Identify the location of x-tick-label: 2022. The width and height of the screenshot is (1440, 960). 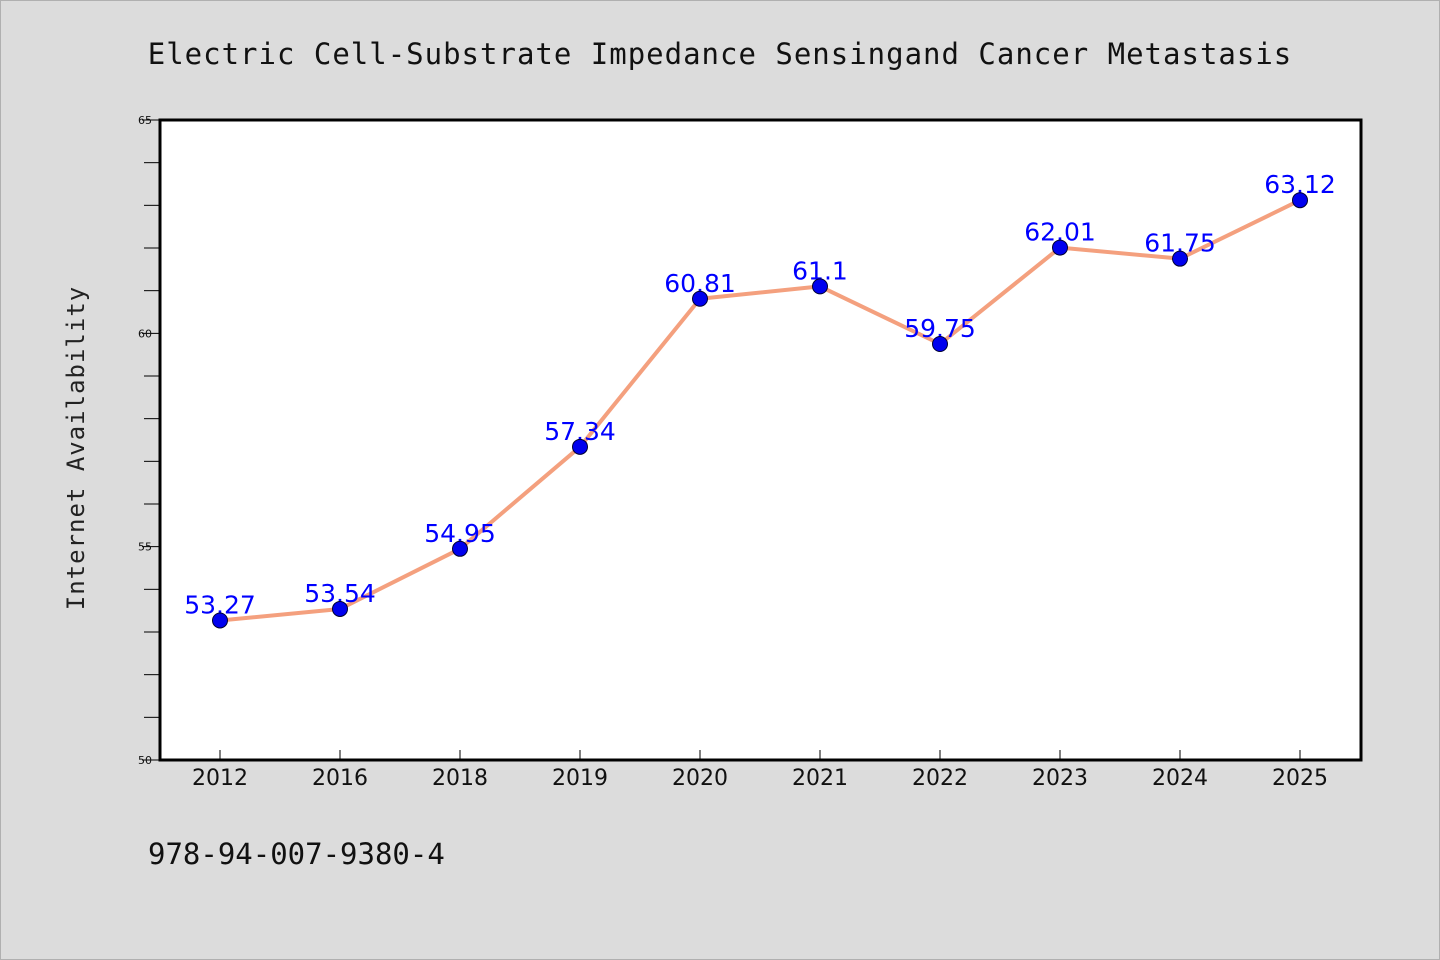
(940, 778).